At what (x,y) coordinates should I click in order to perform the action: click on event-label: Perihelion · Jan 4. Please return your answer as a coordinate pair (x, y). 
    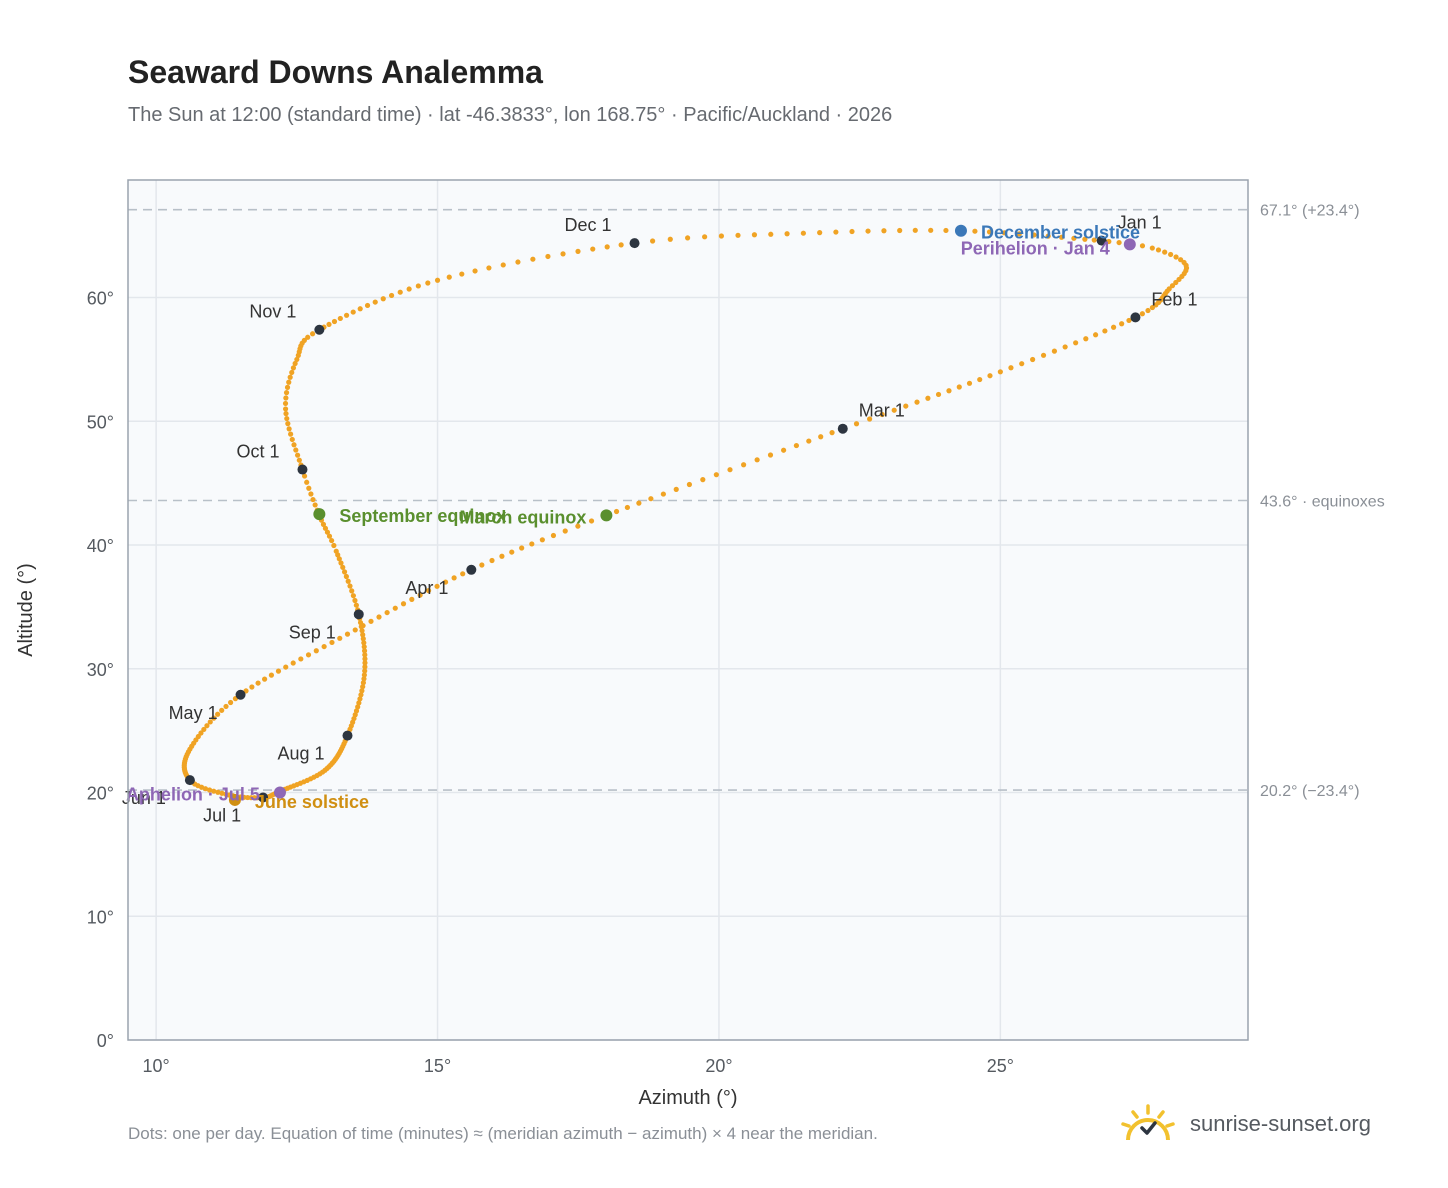
    Looking at the image, I should click on (1035, 248).